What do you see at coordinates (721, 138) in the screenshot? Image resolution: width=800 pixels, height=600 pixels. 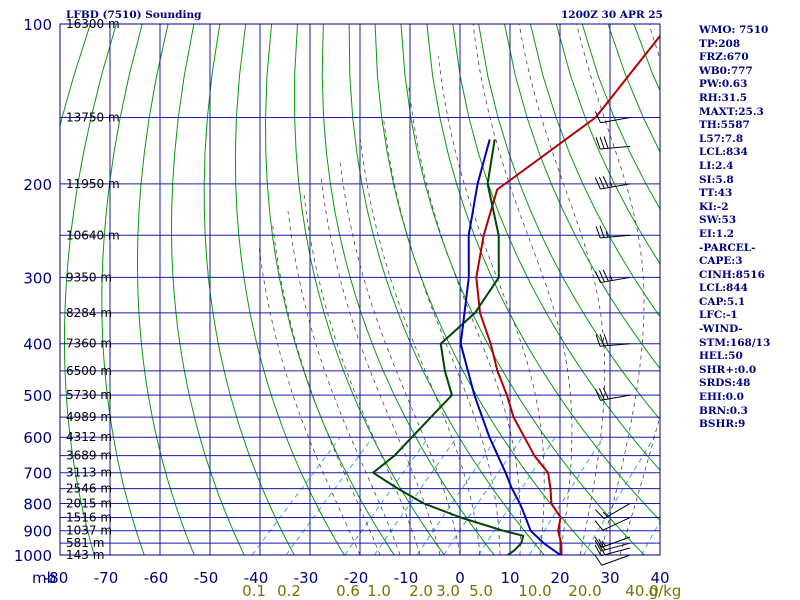 I see `index-row: L57:7.8` at bounding box center [721, 138].